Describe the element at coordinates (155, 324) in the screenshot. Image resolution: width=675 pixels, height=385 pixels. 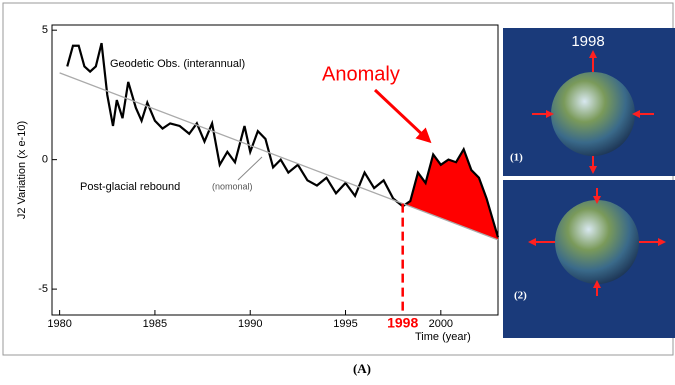
I see `x-tick-label: 1985` at that location.